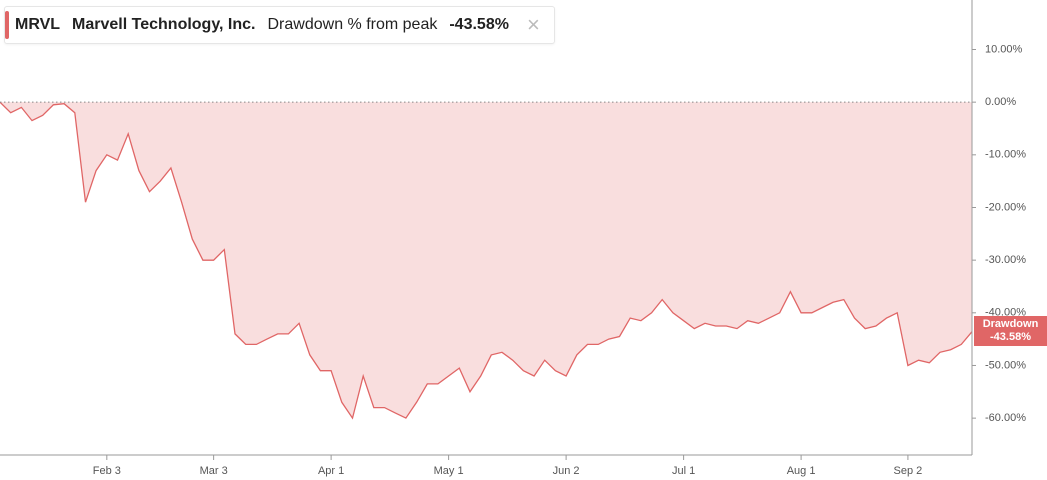  Describe the element at coordinates (1005, 365) in the screenshot. I see `y-tick-label: -50.00%` at that location.